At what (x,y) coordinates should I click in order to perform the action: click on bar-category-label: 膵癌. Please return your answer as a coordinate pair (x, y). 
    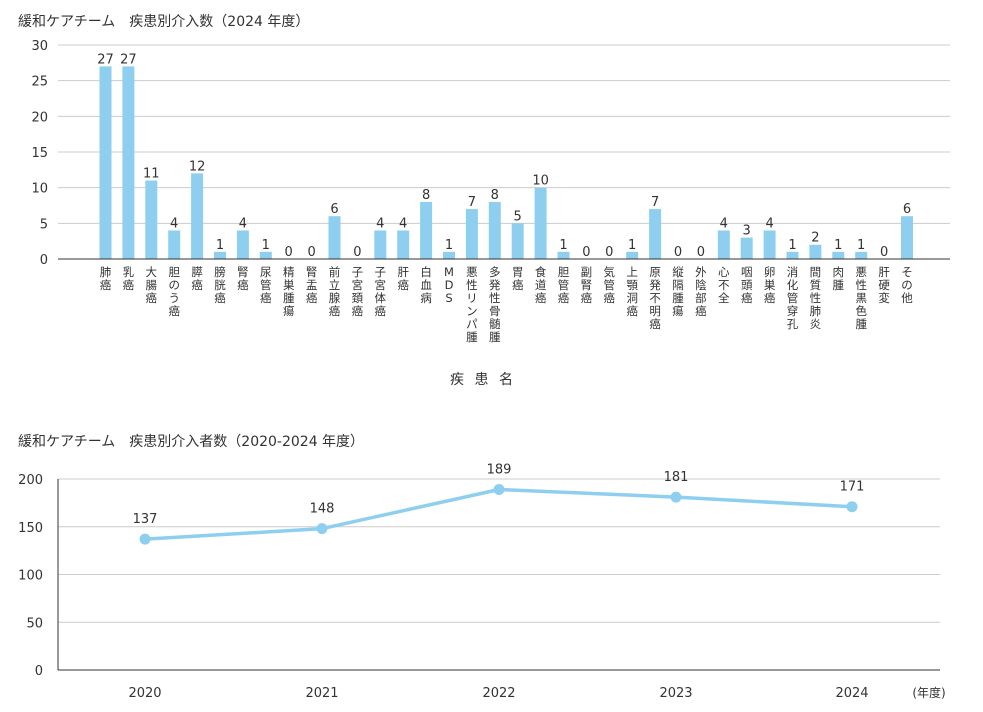
    Looking at the image, I should click on (197, 278).